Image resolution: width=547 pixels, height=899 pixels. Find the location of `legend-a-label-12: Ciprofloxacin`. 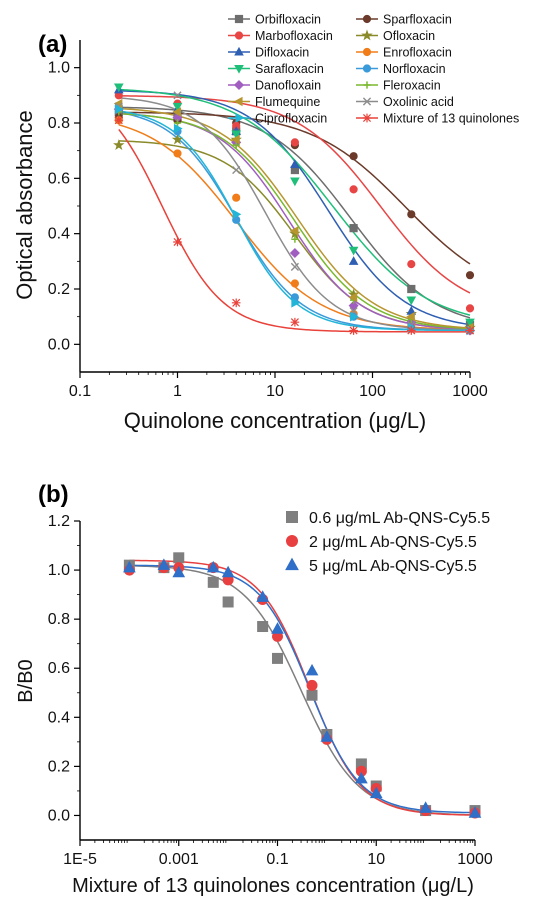

legend-a-label-12: Ciprofloxacin is located at coordinates (291, 119).